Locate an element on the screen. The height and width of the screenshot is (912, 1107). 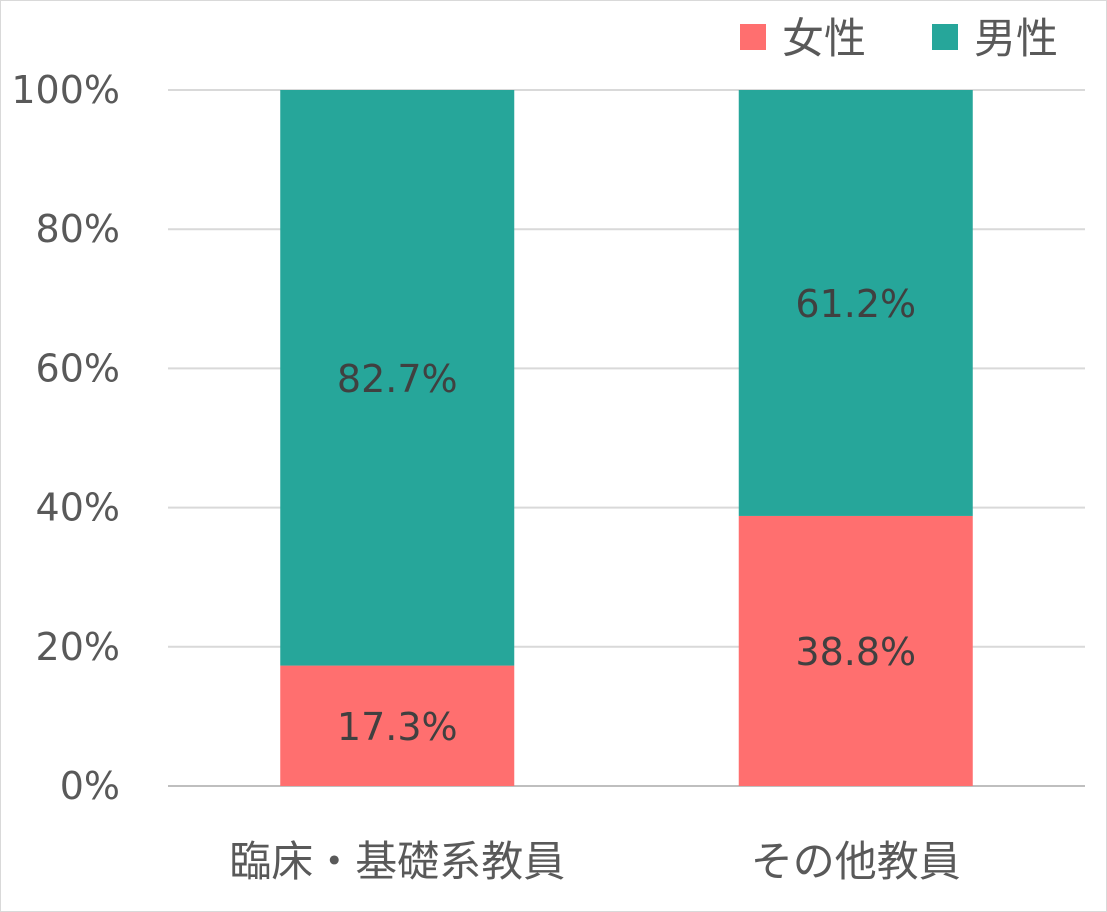
data-label: 38.8% is located at coordinates (855, 652).